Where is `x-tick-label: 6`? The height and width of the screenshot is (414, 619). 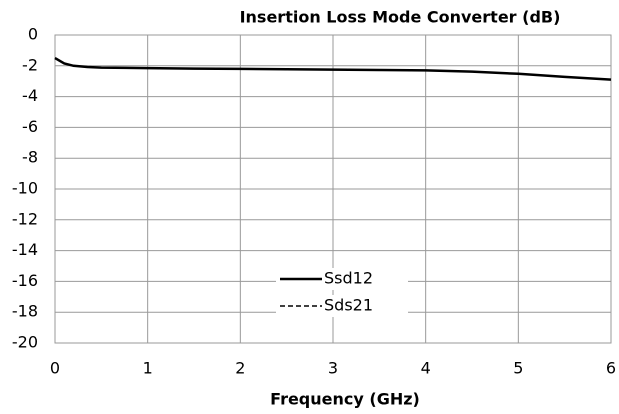
x-tick-label: 6 is located at coordinates (611, 368).